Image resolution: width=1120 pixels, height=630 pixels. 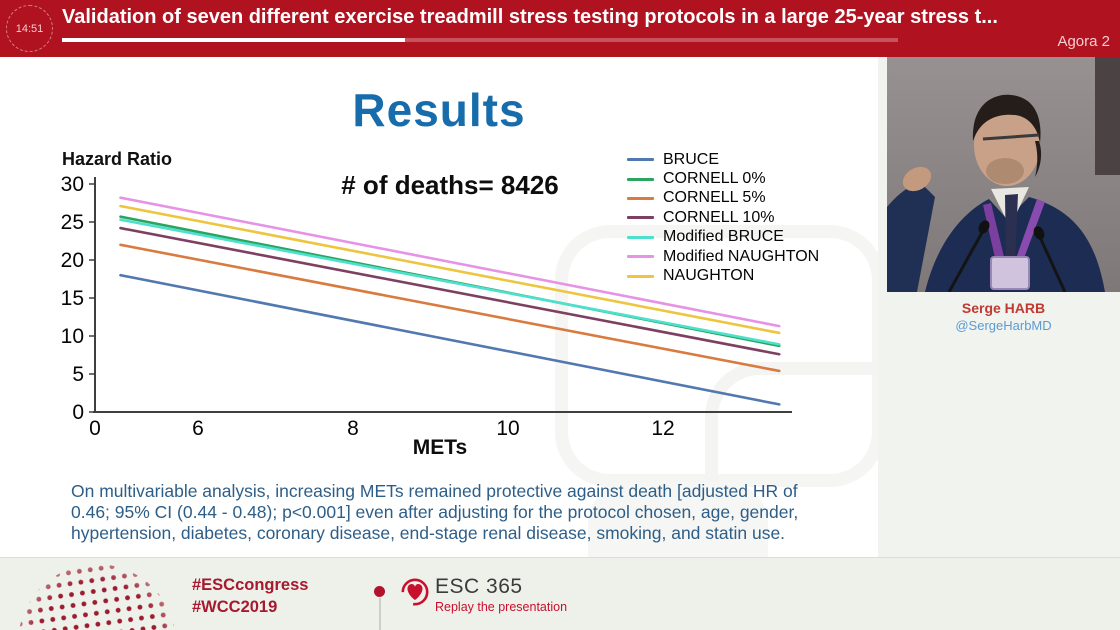 I want to click on x-tick-label: 6, so click(x=198, y=428).